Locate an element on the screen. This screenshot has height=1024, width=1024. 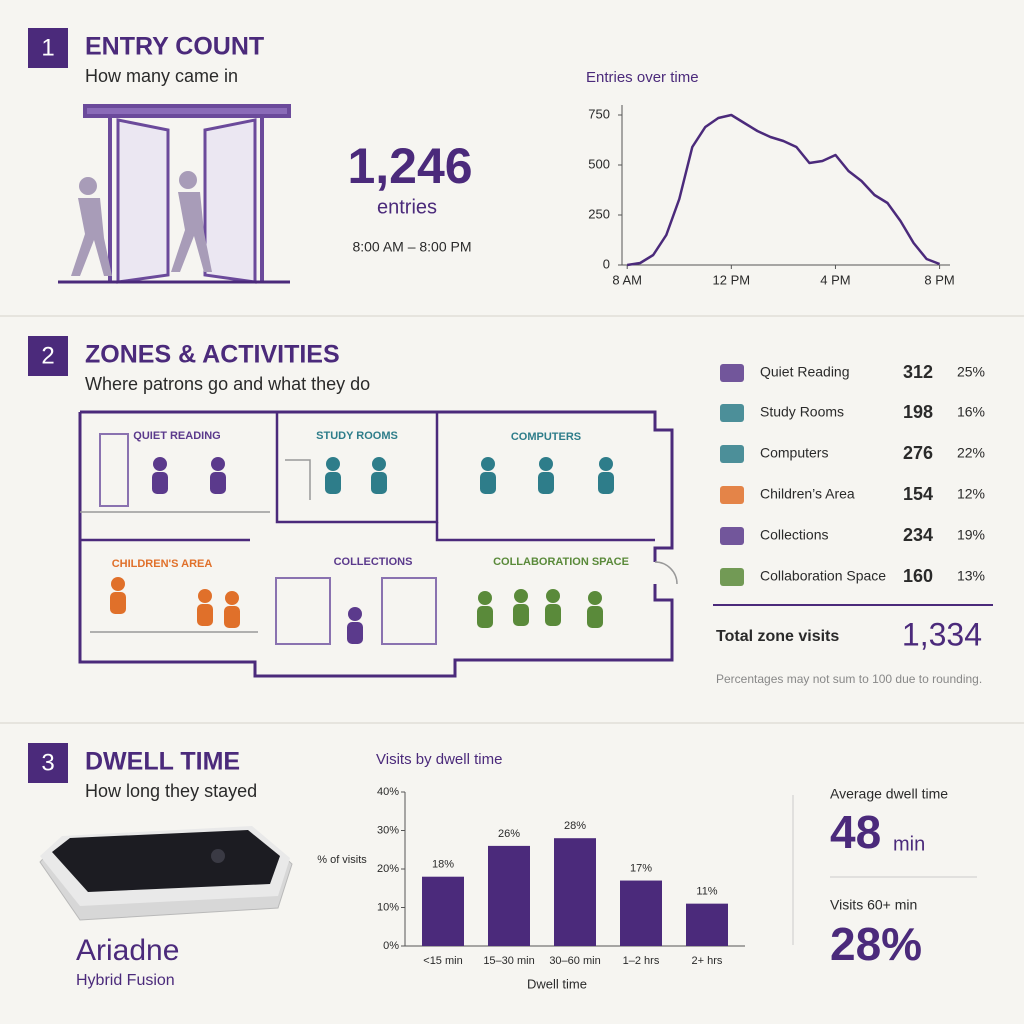
device-illustration is located at coordinates (166, 873).